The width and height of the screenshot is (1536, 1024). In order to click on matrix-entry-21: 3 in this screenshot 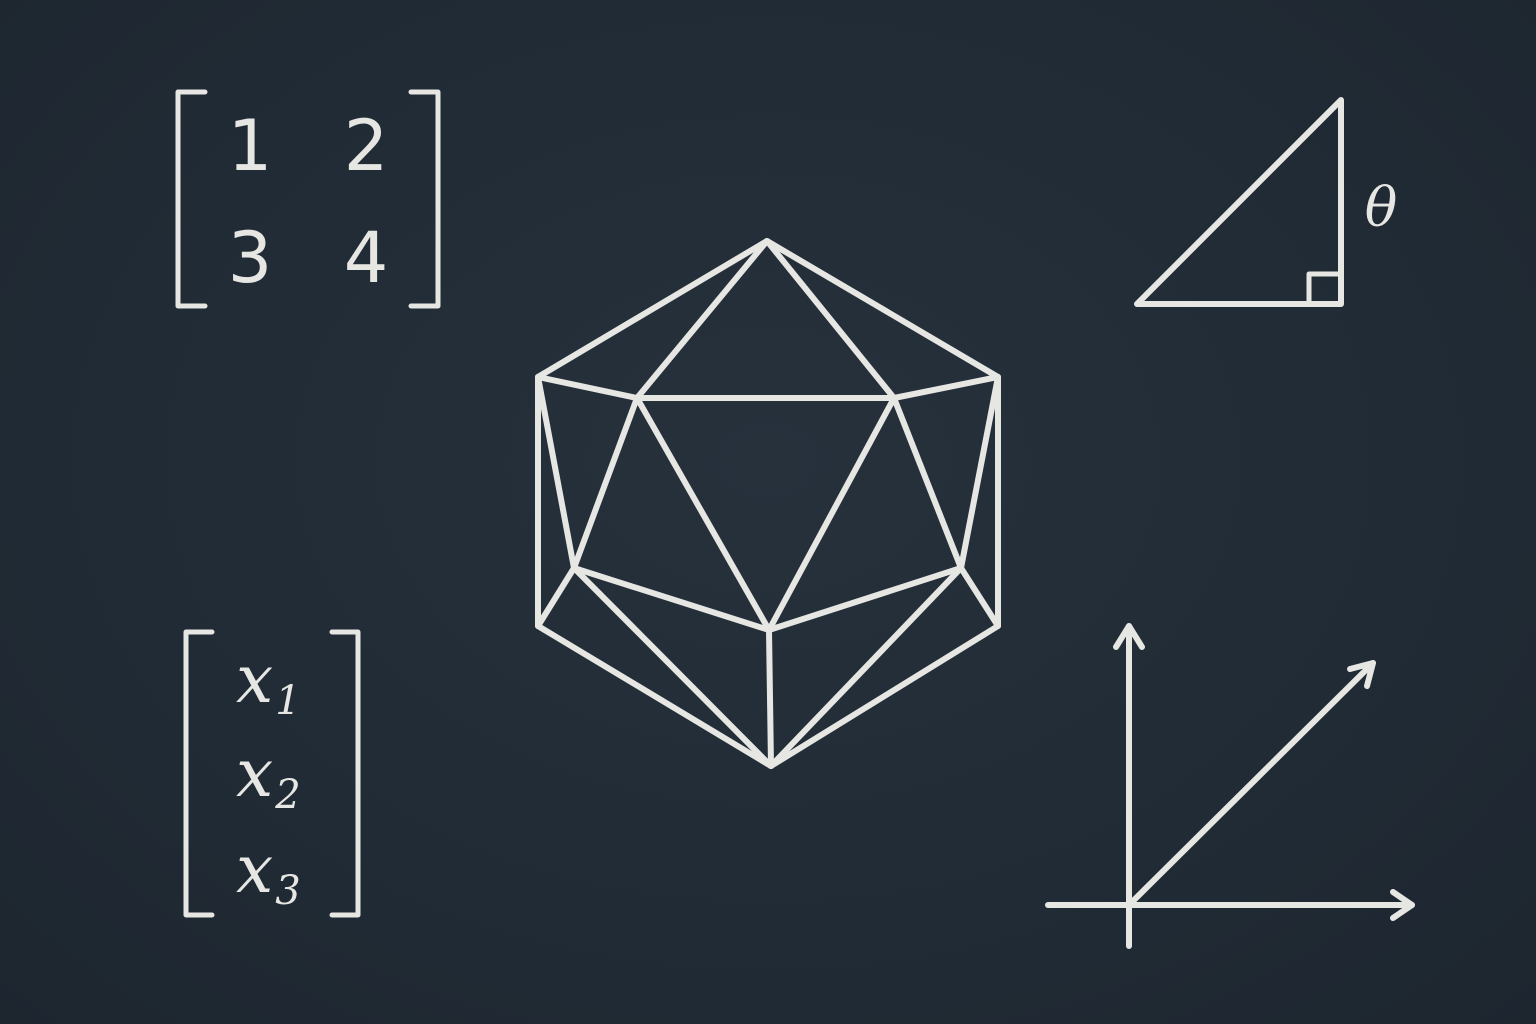, I will do `click(250, 258)`.